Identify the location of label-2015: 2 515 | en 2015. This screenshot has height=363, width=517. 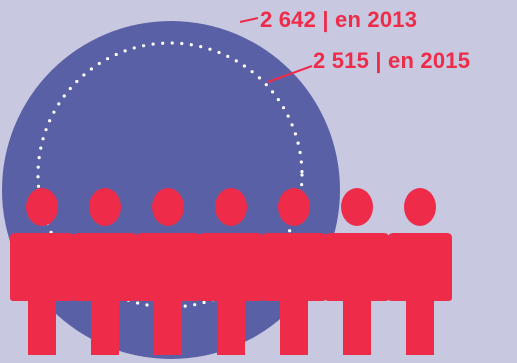
(392, 60).